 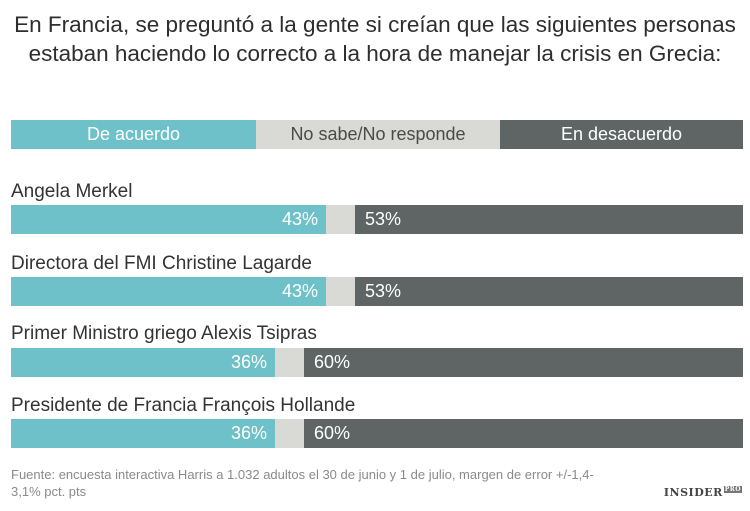 I want to click on logo-text: INSIDER, so click(x=693, y=492).